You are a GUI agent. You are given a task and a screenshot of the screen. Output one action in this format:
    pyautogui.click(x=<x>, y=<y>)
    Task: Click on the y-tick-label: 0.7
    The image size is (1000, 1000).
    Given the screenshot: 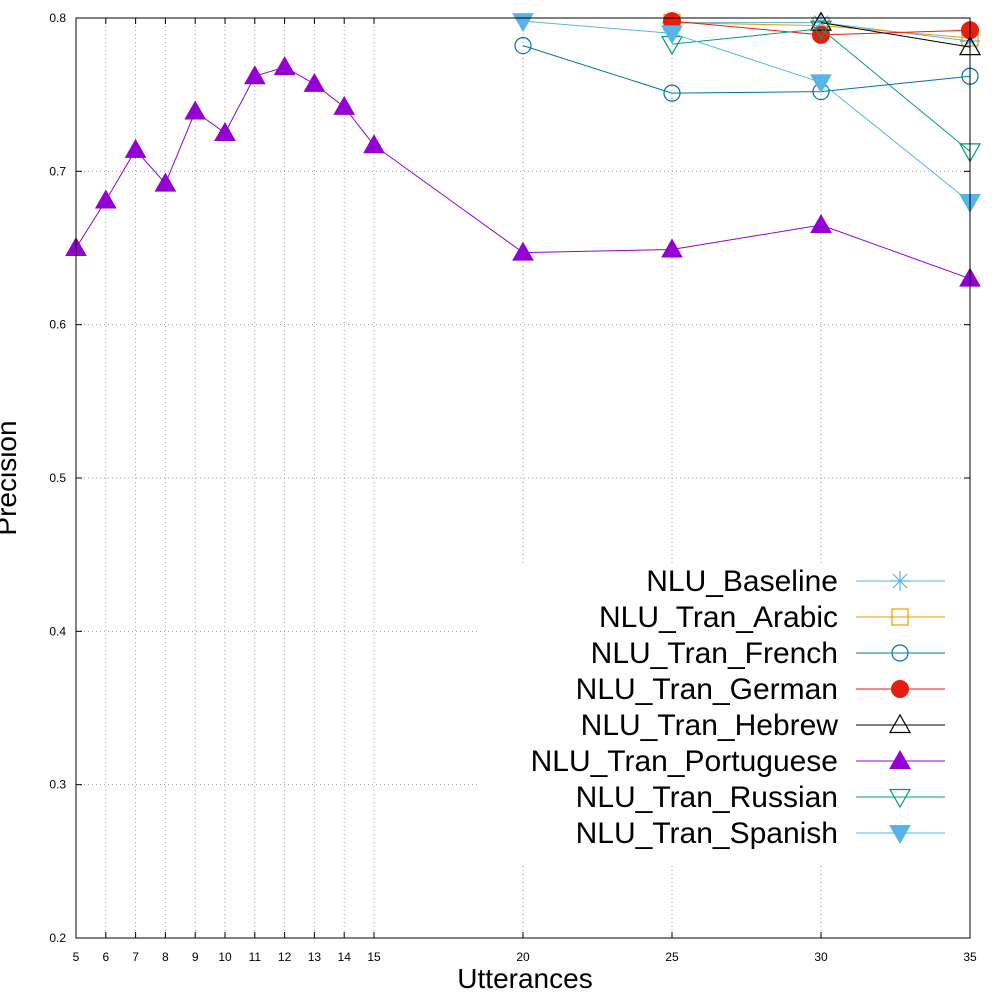 What is the action you would take?
    pyautogui.click(x=57, y=171)
    